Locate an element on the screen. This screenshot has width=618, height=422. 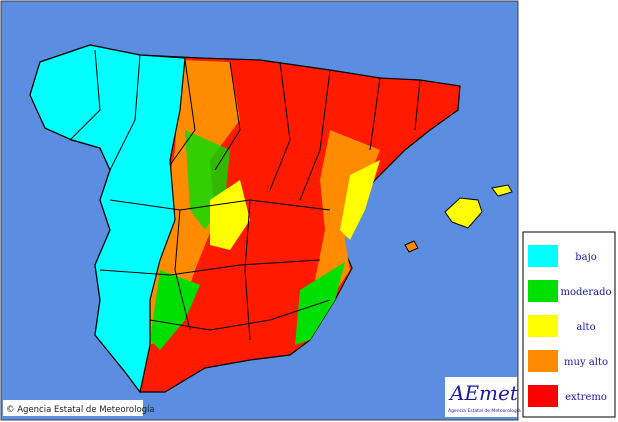
region-moderado is located at coordinates (175, 310).